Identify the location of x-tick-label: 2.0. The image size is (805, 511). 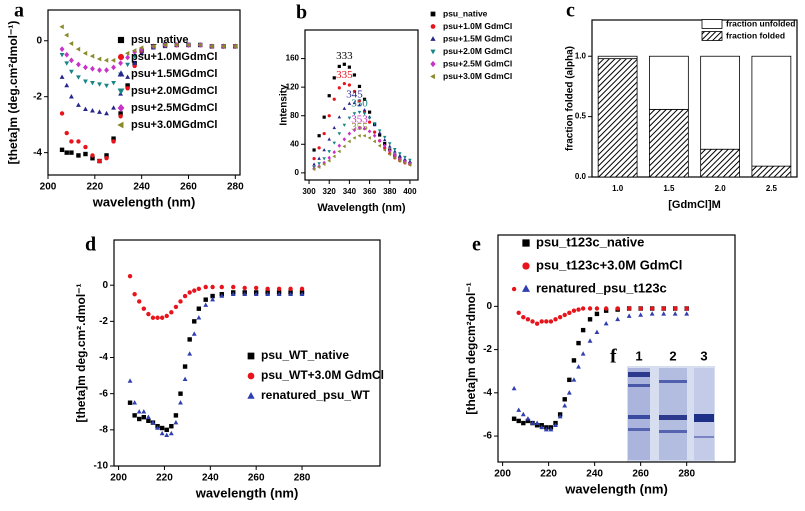
(721, 188).